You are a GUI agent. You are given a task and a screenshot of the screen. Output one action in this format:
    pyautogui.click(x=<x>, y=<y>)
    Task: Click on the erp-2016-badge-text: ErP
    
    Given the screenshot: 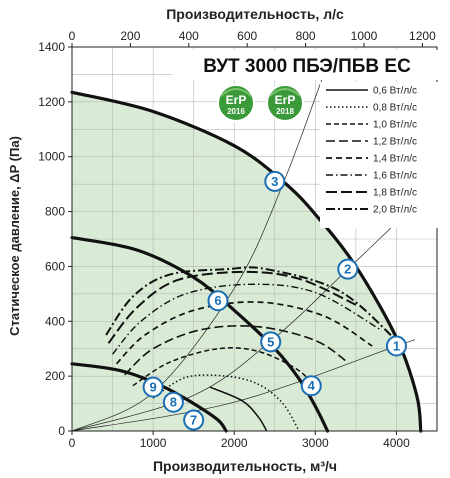 What is the action you would take?
    pyautogui.click(x=236, y=100)
    